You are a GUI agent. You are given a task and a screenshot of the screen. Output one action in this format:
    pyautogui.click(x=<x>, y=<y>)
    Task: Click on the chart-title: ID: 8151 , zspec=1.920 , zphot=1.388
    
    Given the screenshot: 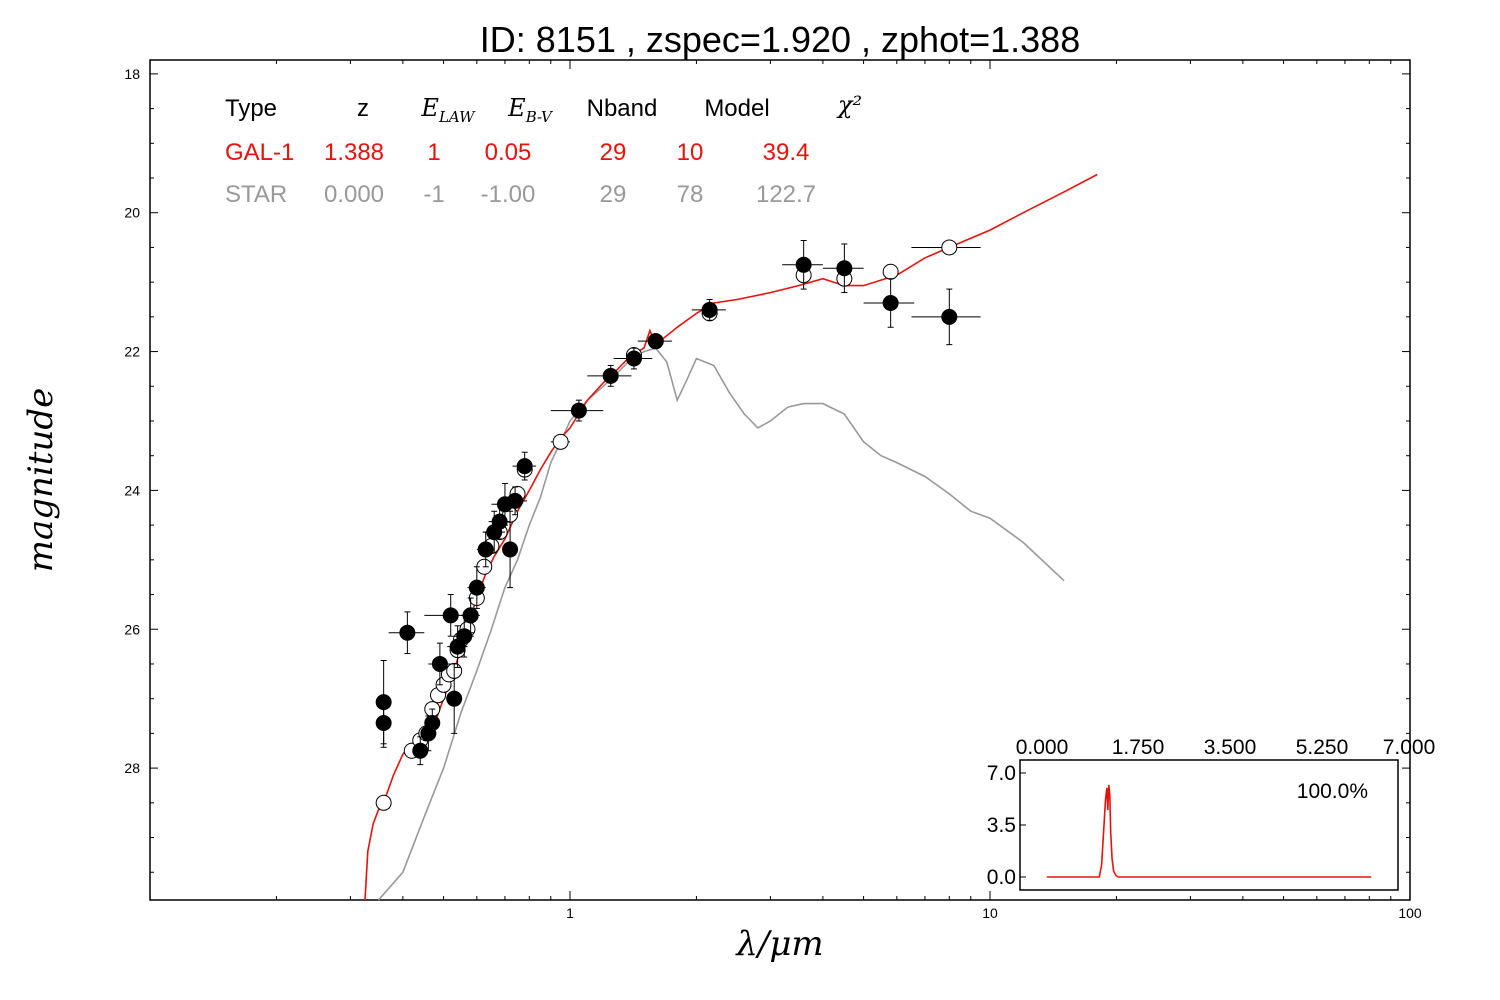 What is the action you would take?
    pyautogui.click(x=780, y=39)
    